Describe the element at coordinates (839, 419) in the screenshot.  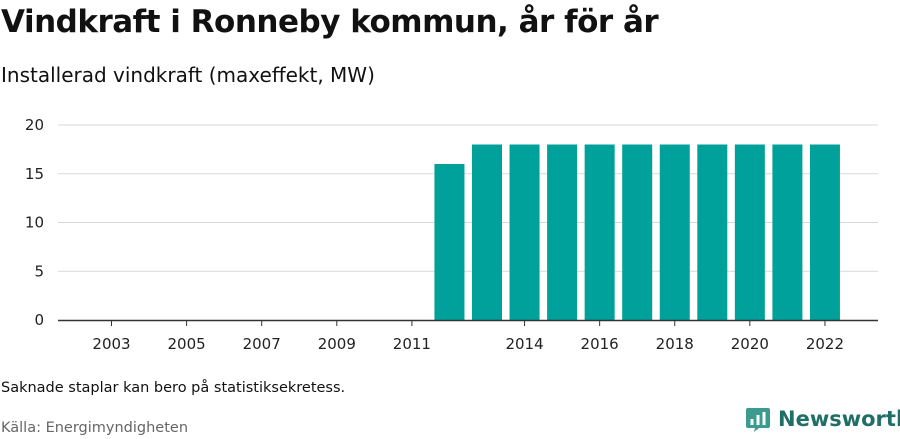
I see `brand-name: Newsworthy` at that location.